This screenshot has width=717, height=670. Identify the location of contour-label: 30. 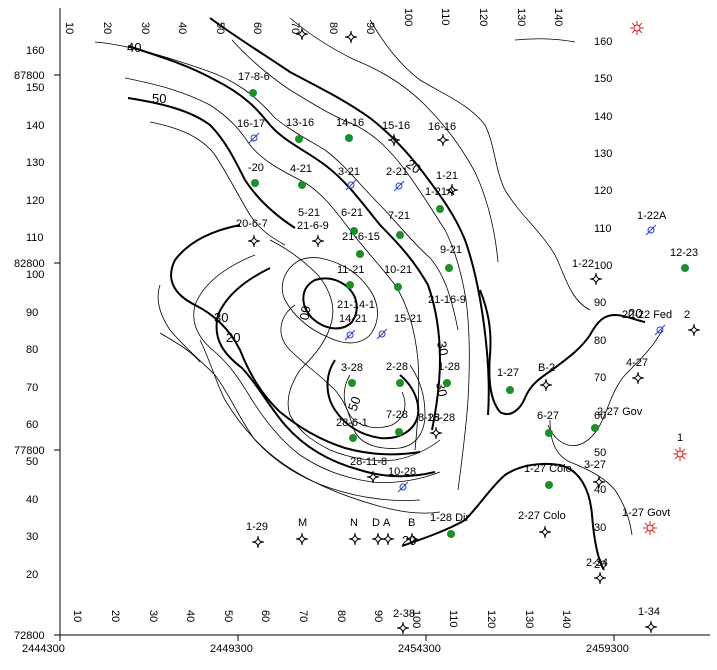
(221, 317).